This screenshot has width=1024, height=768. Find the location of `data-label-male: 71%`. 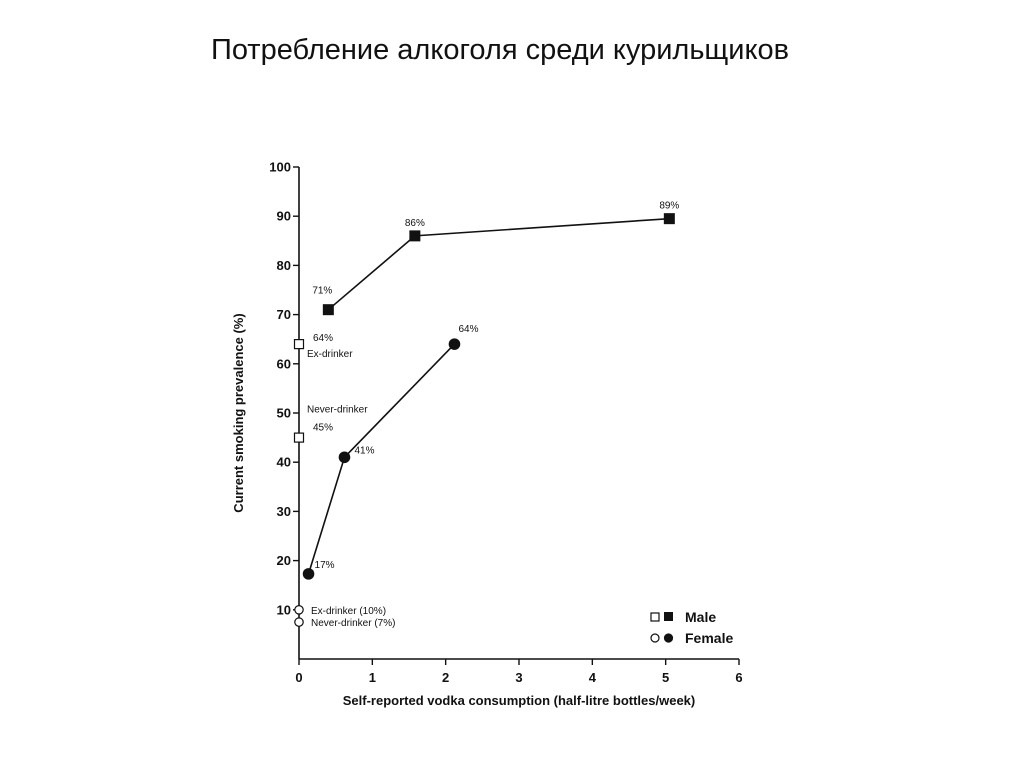

data-label-male: 71% is located at coordinates (322, 291).